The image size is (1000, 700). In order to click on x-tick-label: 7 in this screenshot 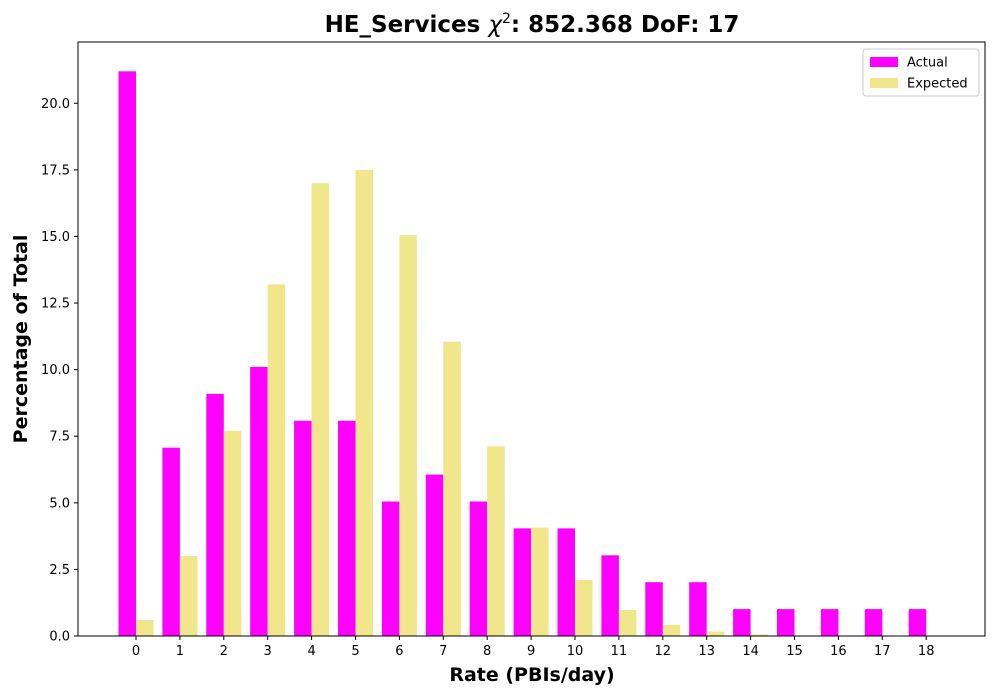, I will do `click(443, 651)`.